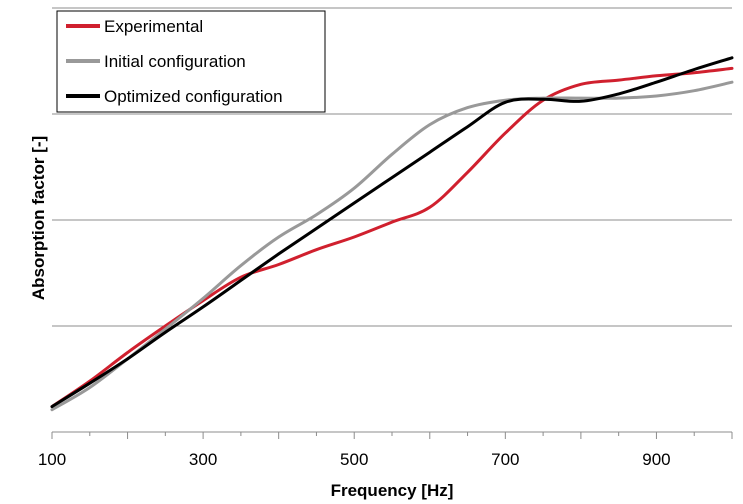  Describe the element at coordinates (153, 26) in the screenshot. I see `legend-label: Experimental` at that location.